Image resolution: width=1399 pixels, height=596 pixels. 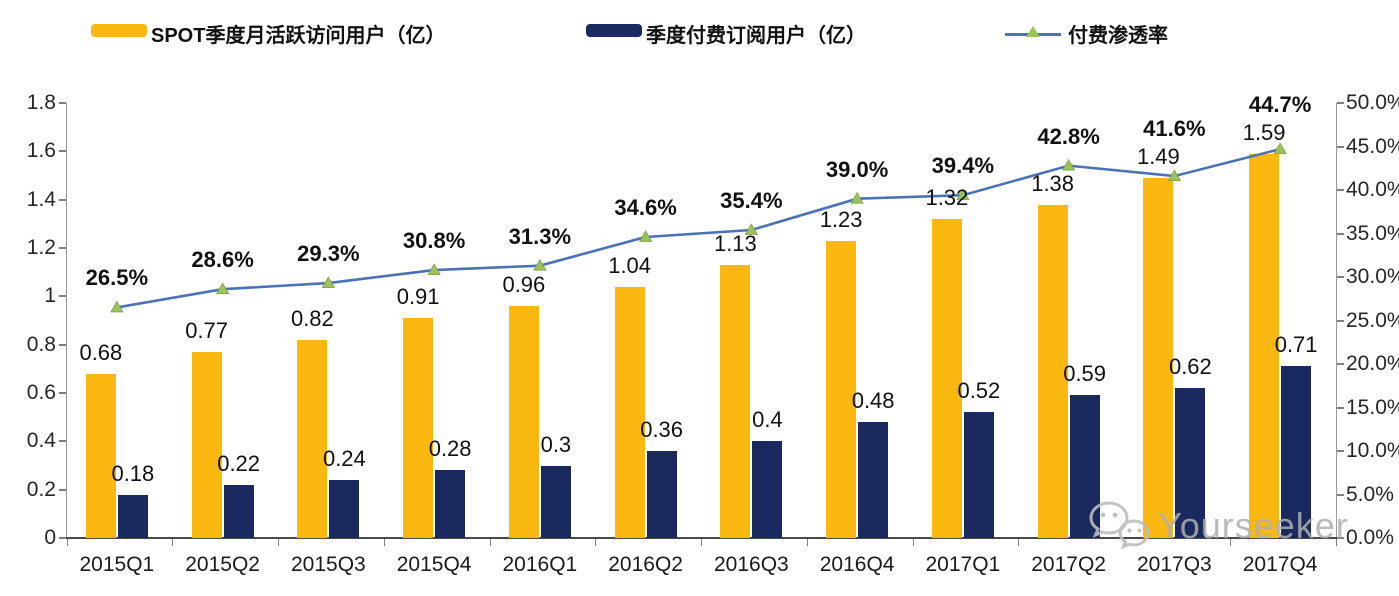 I want to click on penetration-label: 44.7%, so click(x=1280, y=104).